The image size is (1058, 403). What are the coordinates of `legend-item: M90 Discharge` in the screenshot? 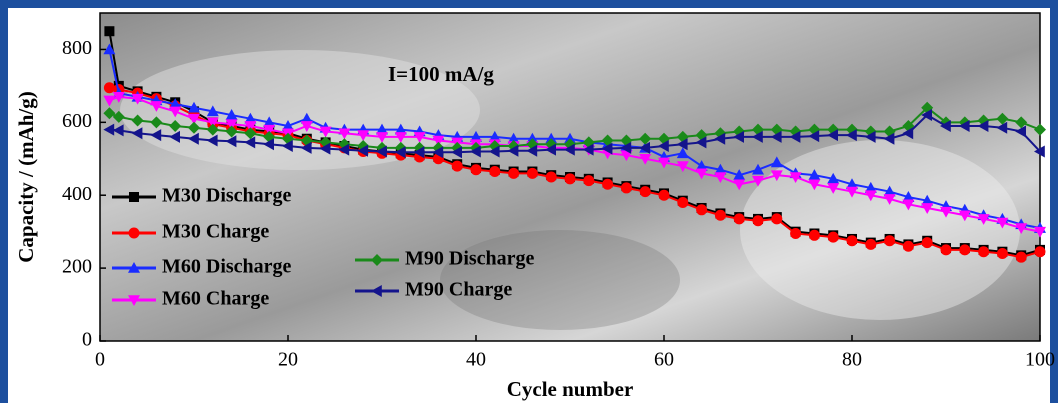 It's located at (445, 259).